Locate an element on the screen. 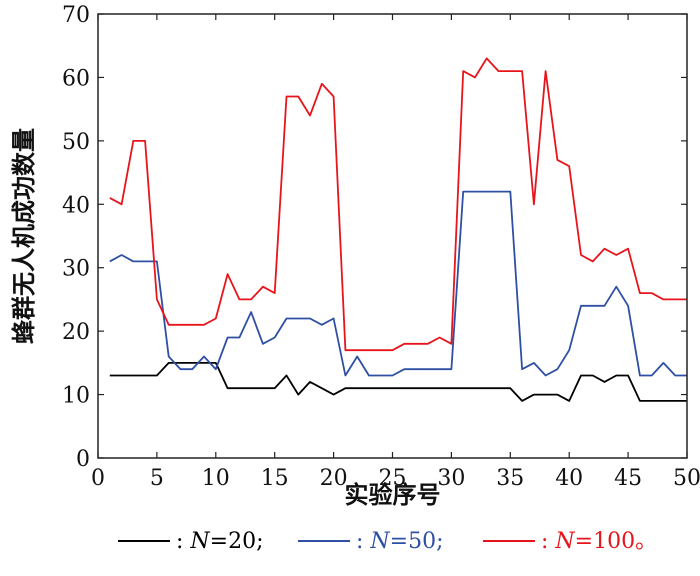  x-tick-label: 20 is located at coordinates (334, 478).